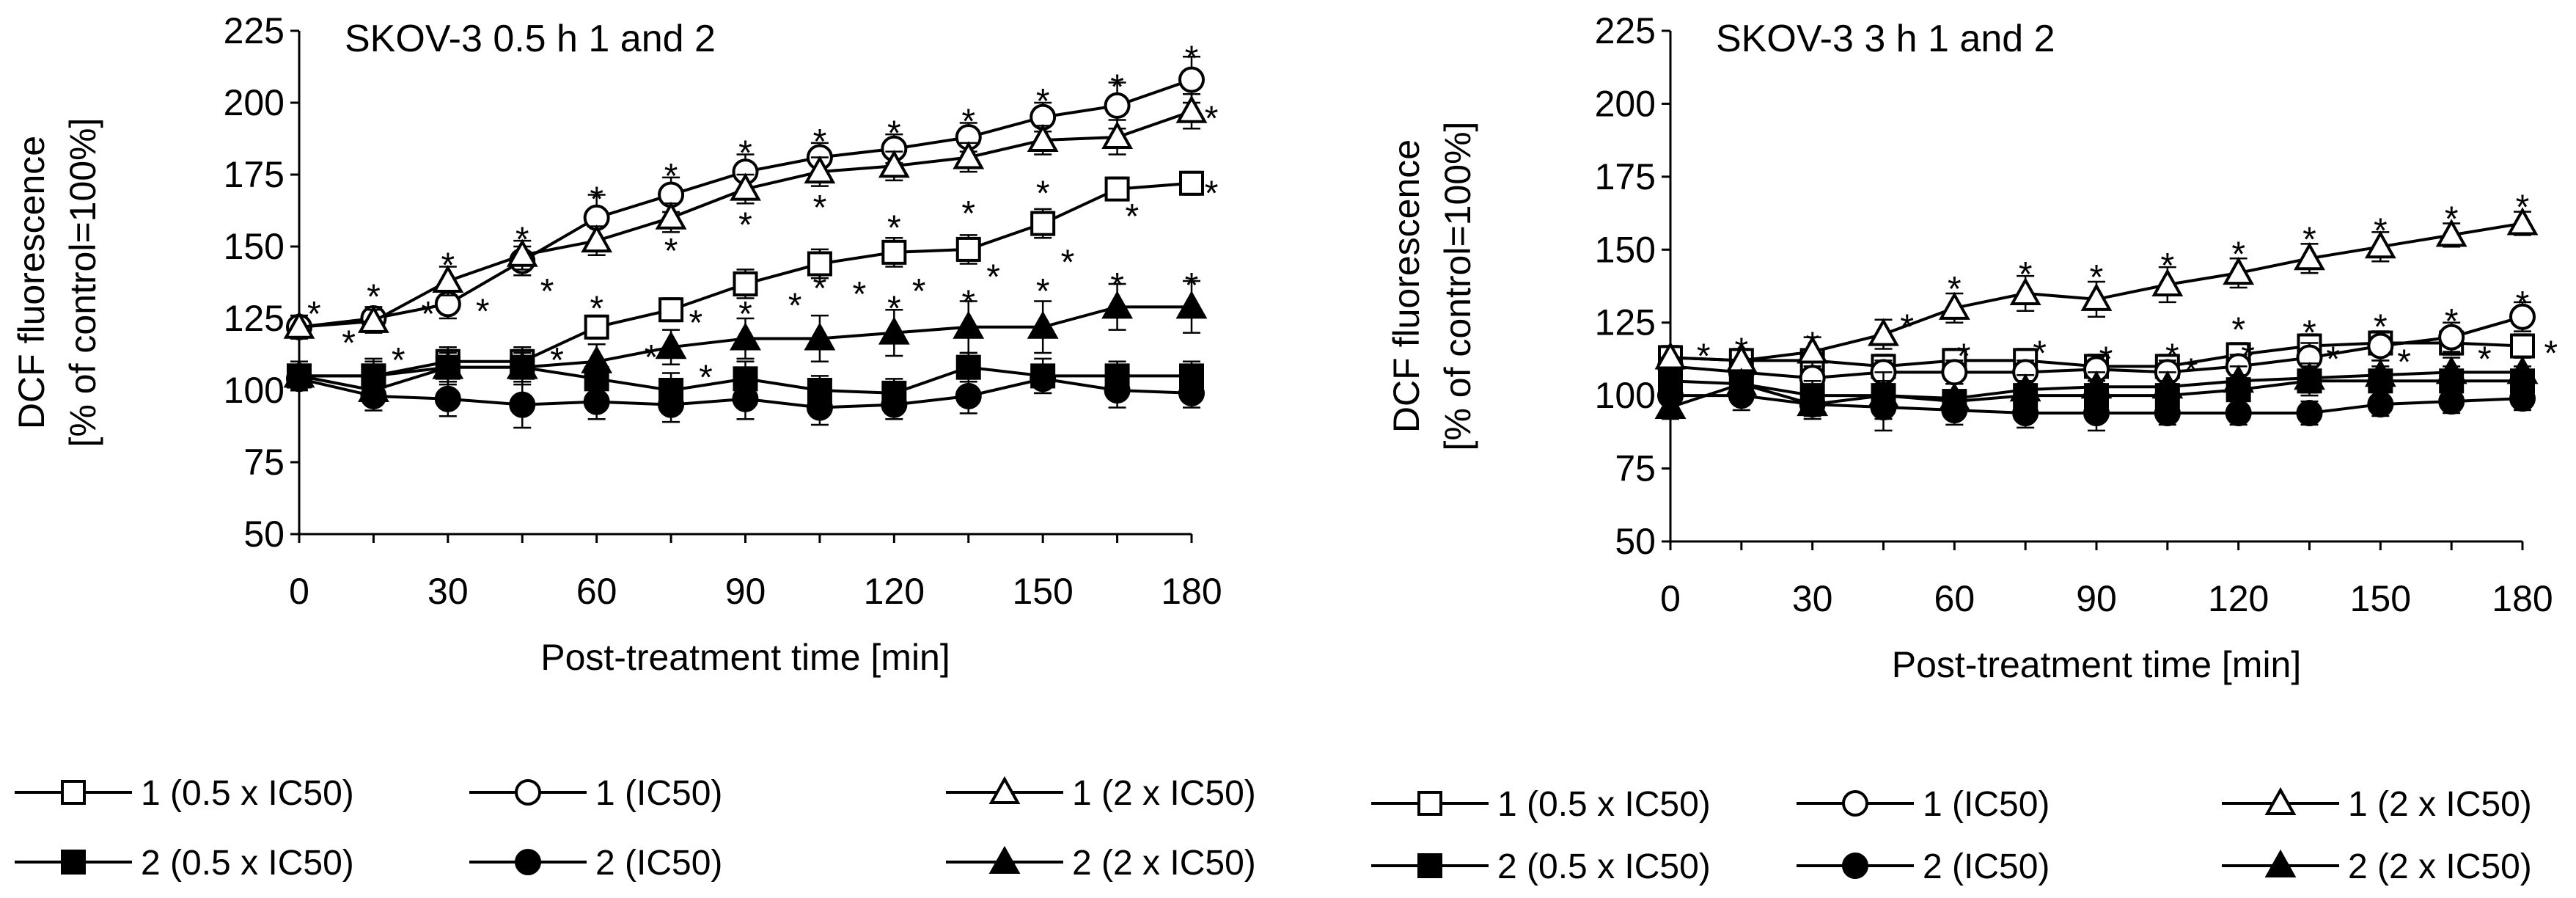 Image resolution: width=2576 pixels, height=898 pixels. I want to click on legend-item: 1 (2 x IC50), so click(2377, 804).